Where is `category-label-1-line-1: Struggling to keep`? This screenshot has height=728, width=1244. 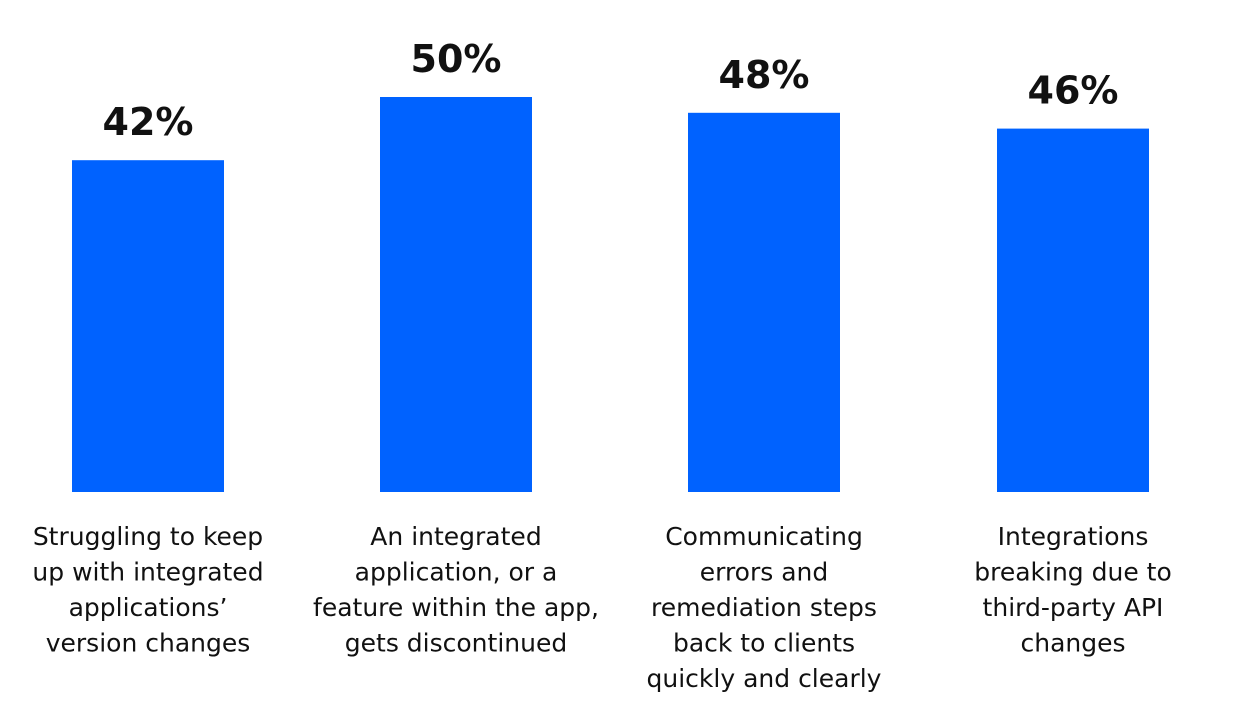
category-label-1-line-1: Struggling to keep is located at coordinates (148, 536).